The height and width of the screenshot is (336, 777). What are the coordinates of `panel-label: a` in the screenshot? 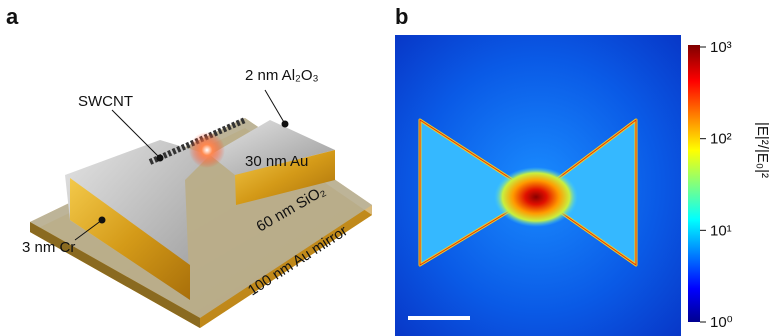 It's located at (12, 16).